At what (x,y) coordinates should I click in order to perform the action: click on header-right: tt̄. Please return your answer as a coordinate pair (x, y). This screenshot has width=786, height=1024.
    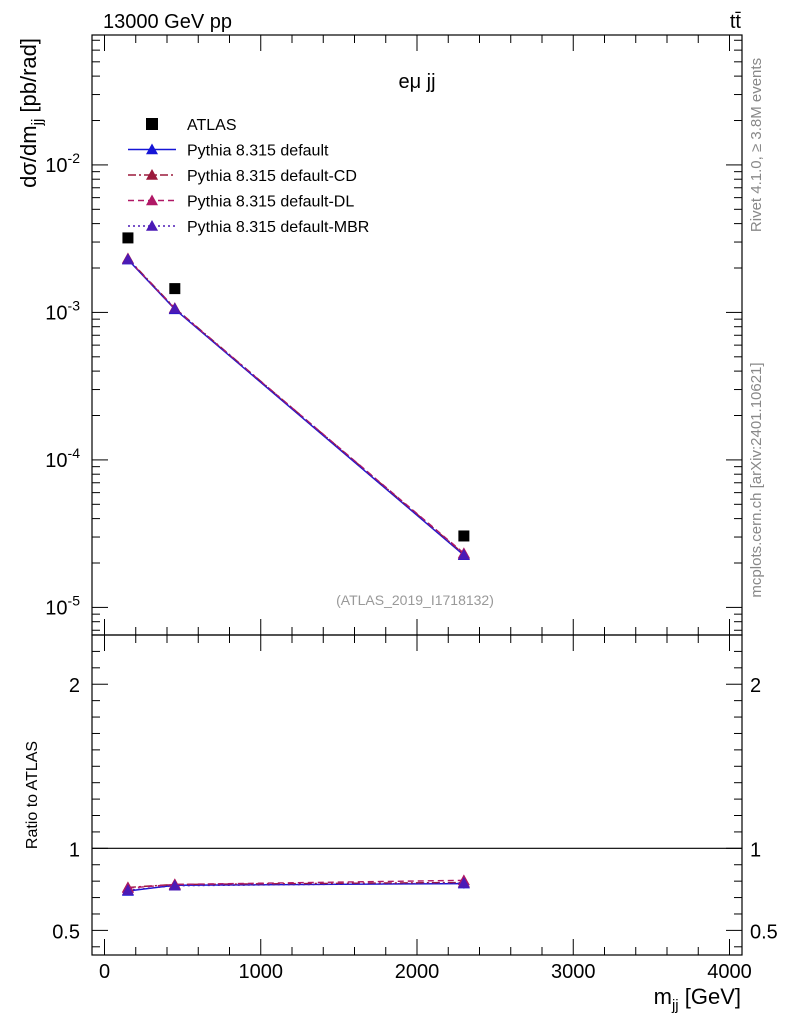
    Looking at the image, I should click on (736, 22).